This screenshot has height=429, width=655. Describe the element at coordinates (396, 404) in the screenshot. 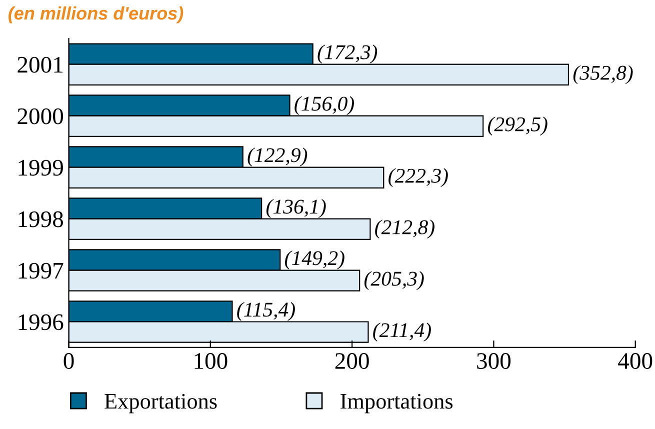

I see `legend-label: Importations` at that location.